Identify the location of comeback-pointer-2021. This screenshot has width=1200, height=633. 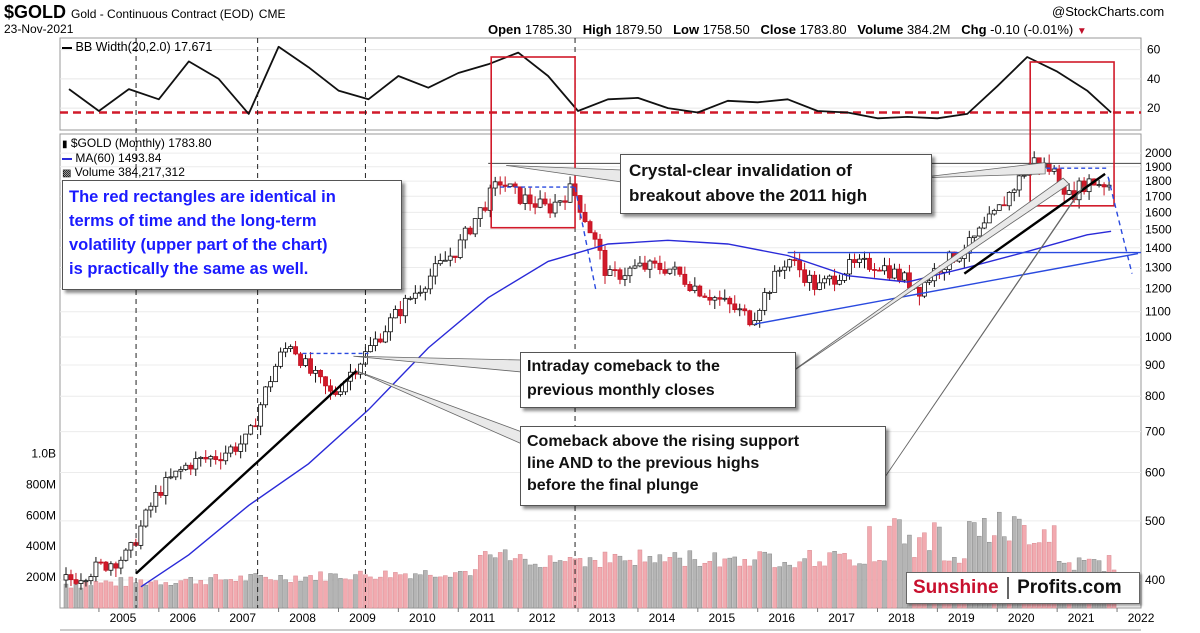
(978, 341).